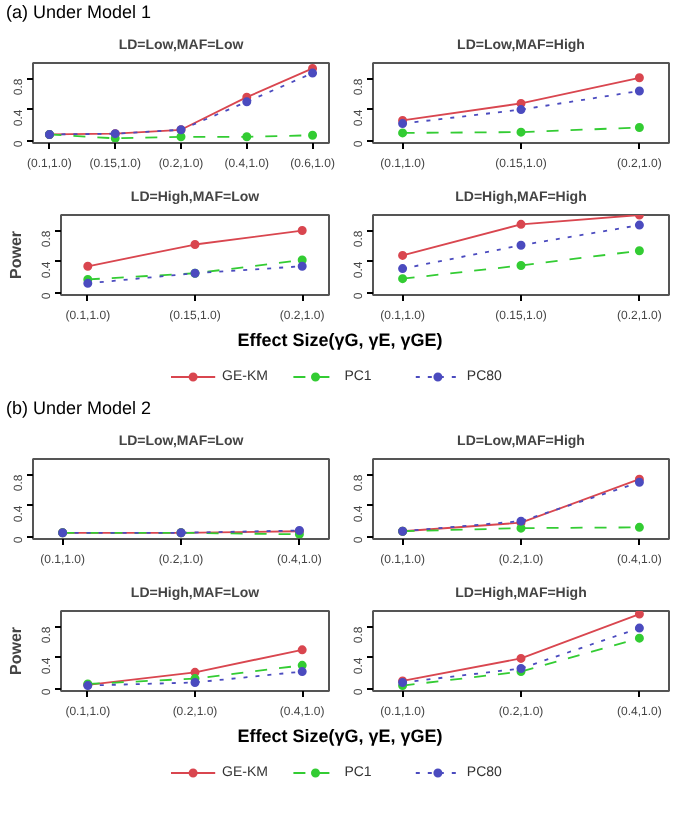  What do you see at coordinates (79, 13) in the screenshot?
I see `text: (a) Under Model 1` at bounding box center [79, 13].